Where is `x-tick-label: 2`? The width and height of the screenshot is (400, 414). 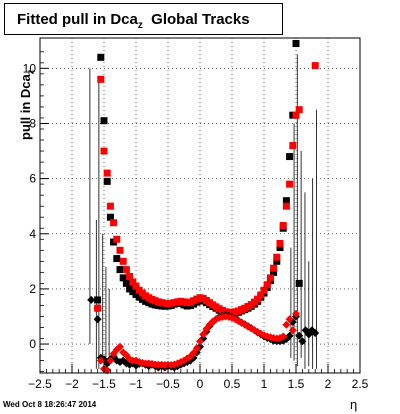
x-tick-label: 2 is located at coordinates (328, 384).